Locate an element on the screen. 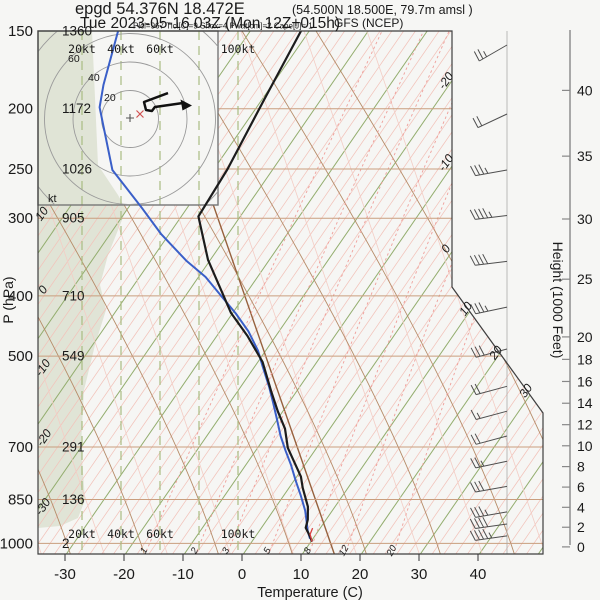 This screenshot has height=600, width=600. mixing-ratio-label: 2 is located at coordinates (194, 550).